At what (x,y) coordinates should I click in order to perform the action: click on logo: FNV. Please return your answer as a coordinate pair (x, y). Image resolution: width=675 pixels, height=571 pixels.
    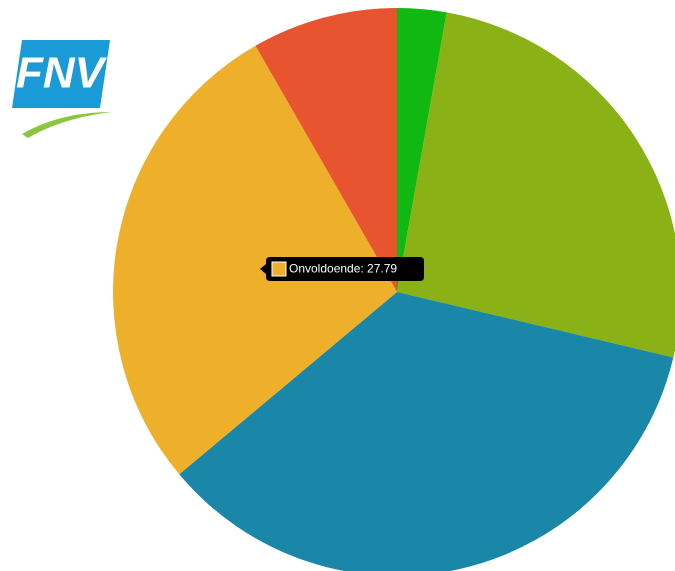
    Looking at the image, I should click on (62, 89).